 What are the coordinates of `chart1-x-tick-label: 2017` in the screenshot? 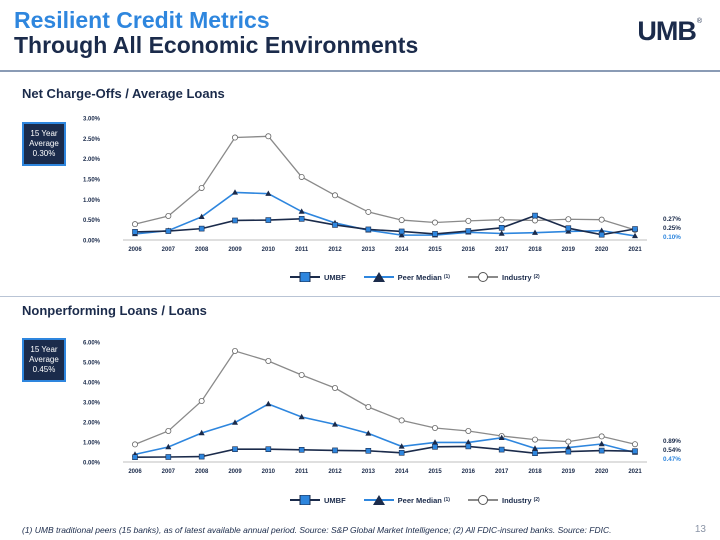 It's located at (502, 250).